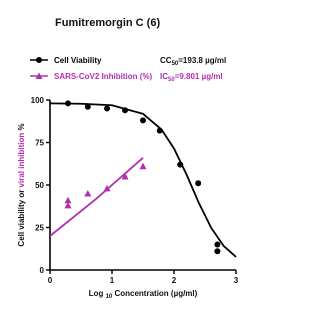 Image resolution: width=320 pixels, height=320 pixels. Describe the element at coordinates (154, 293) in the screenshot. I see `x-label-text: Concentration (µg/ml)` at that location.